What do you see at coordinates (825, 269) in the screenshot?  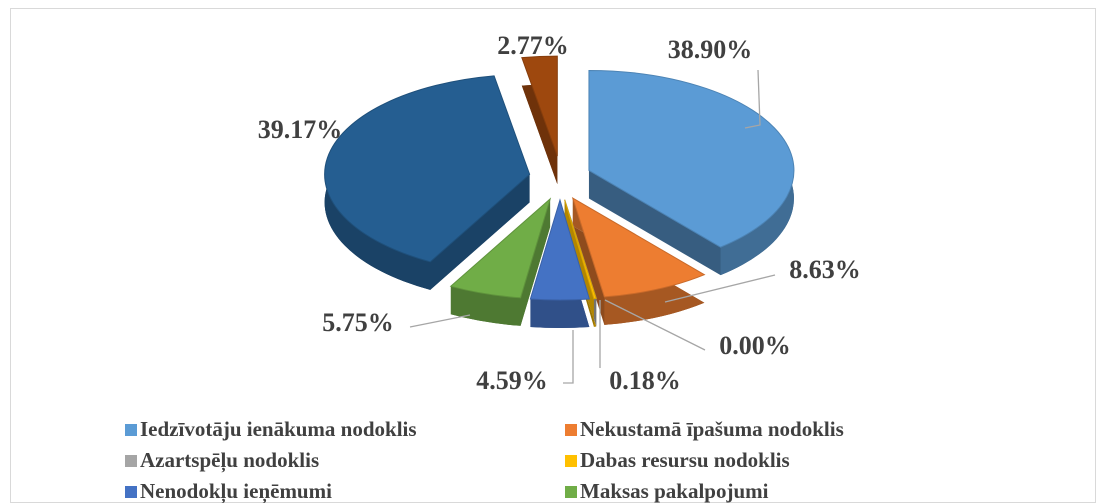 I see `data-label: 8.63%` at bounding box center [825, 269].